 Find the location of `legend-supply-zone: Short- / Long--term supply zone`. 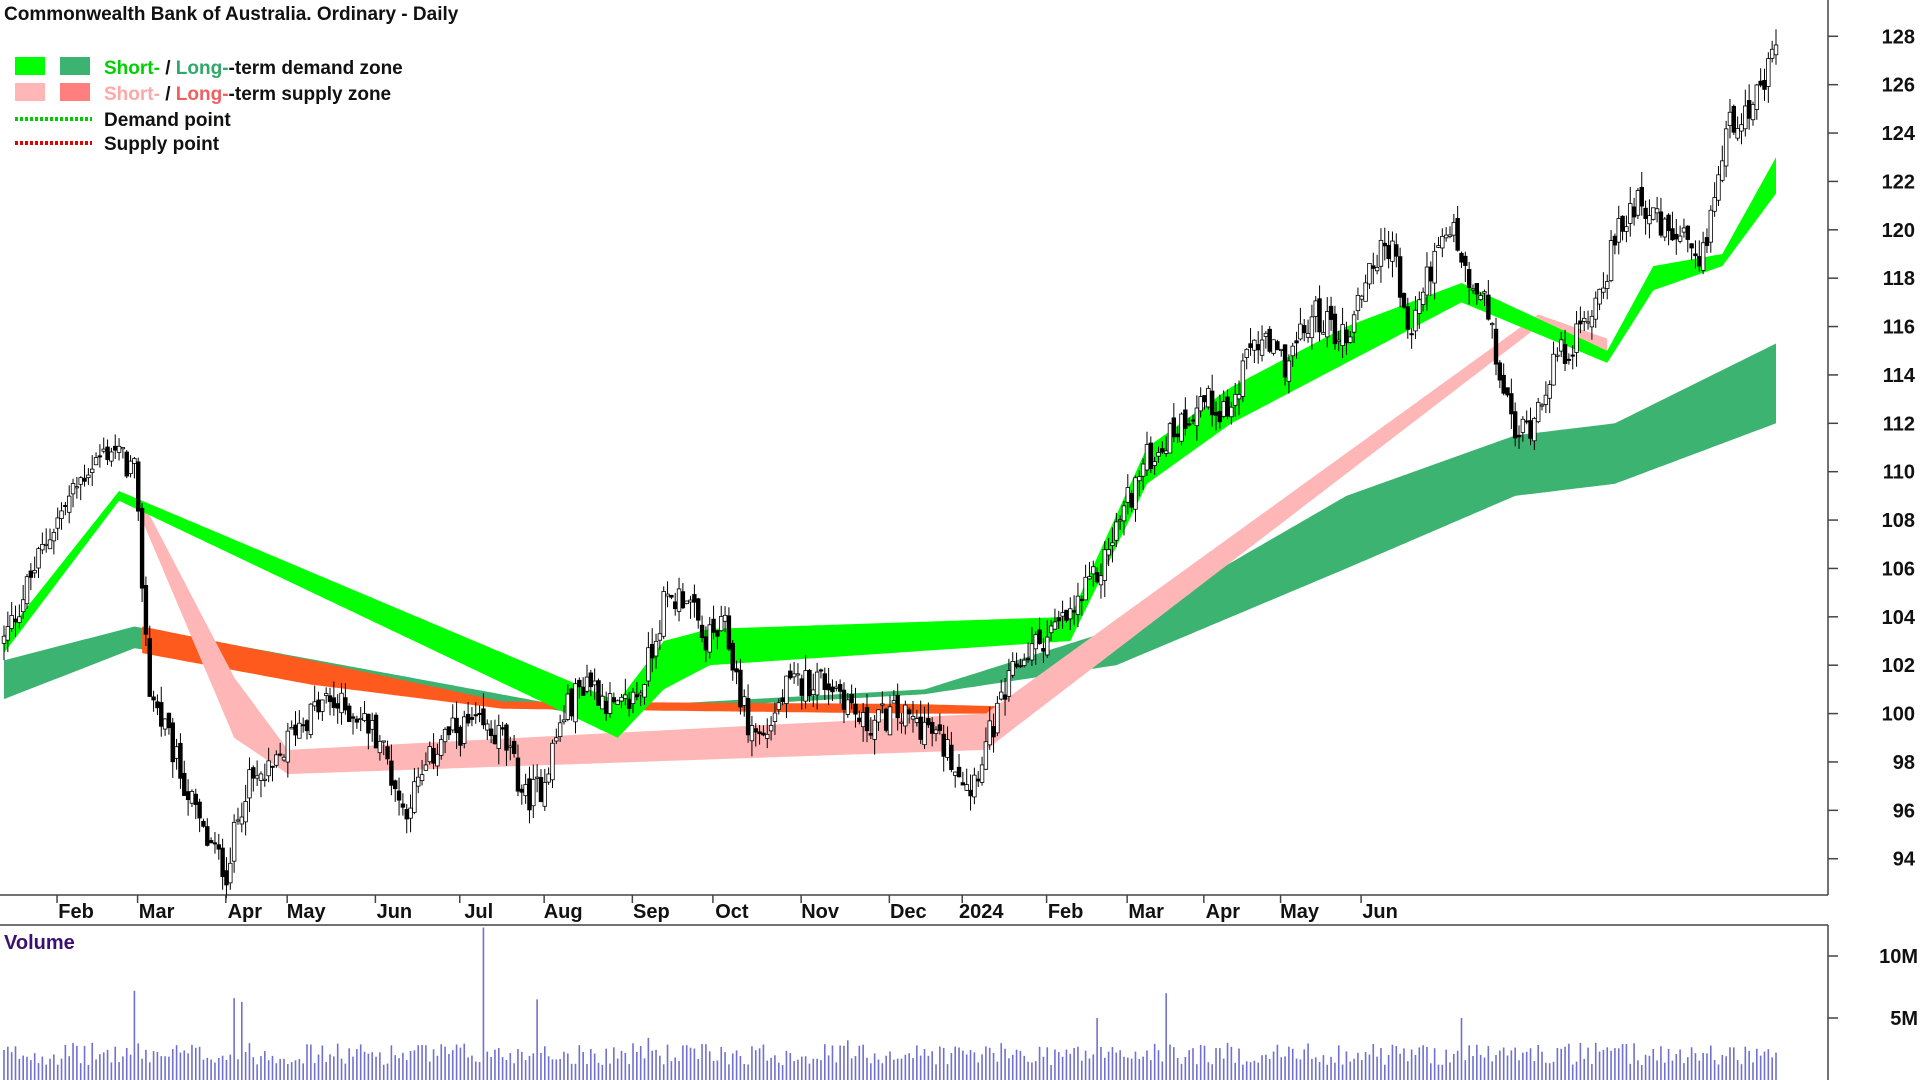

legend-supply-zone: Short- / Long--term supply zone is located at coordinates (247, 94).